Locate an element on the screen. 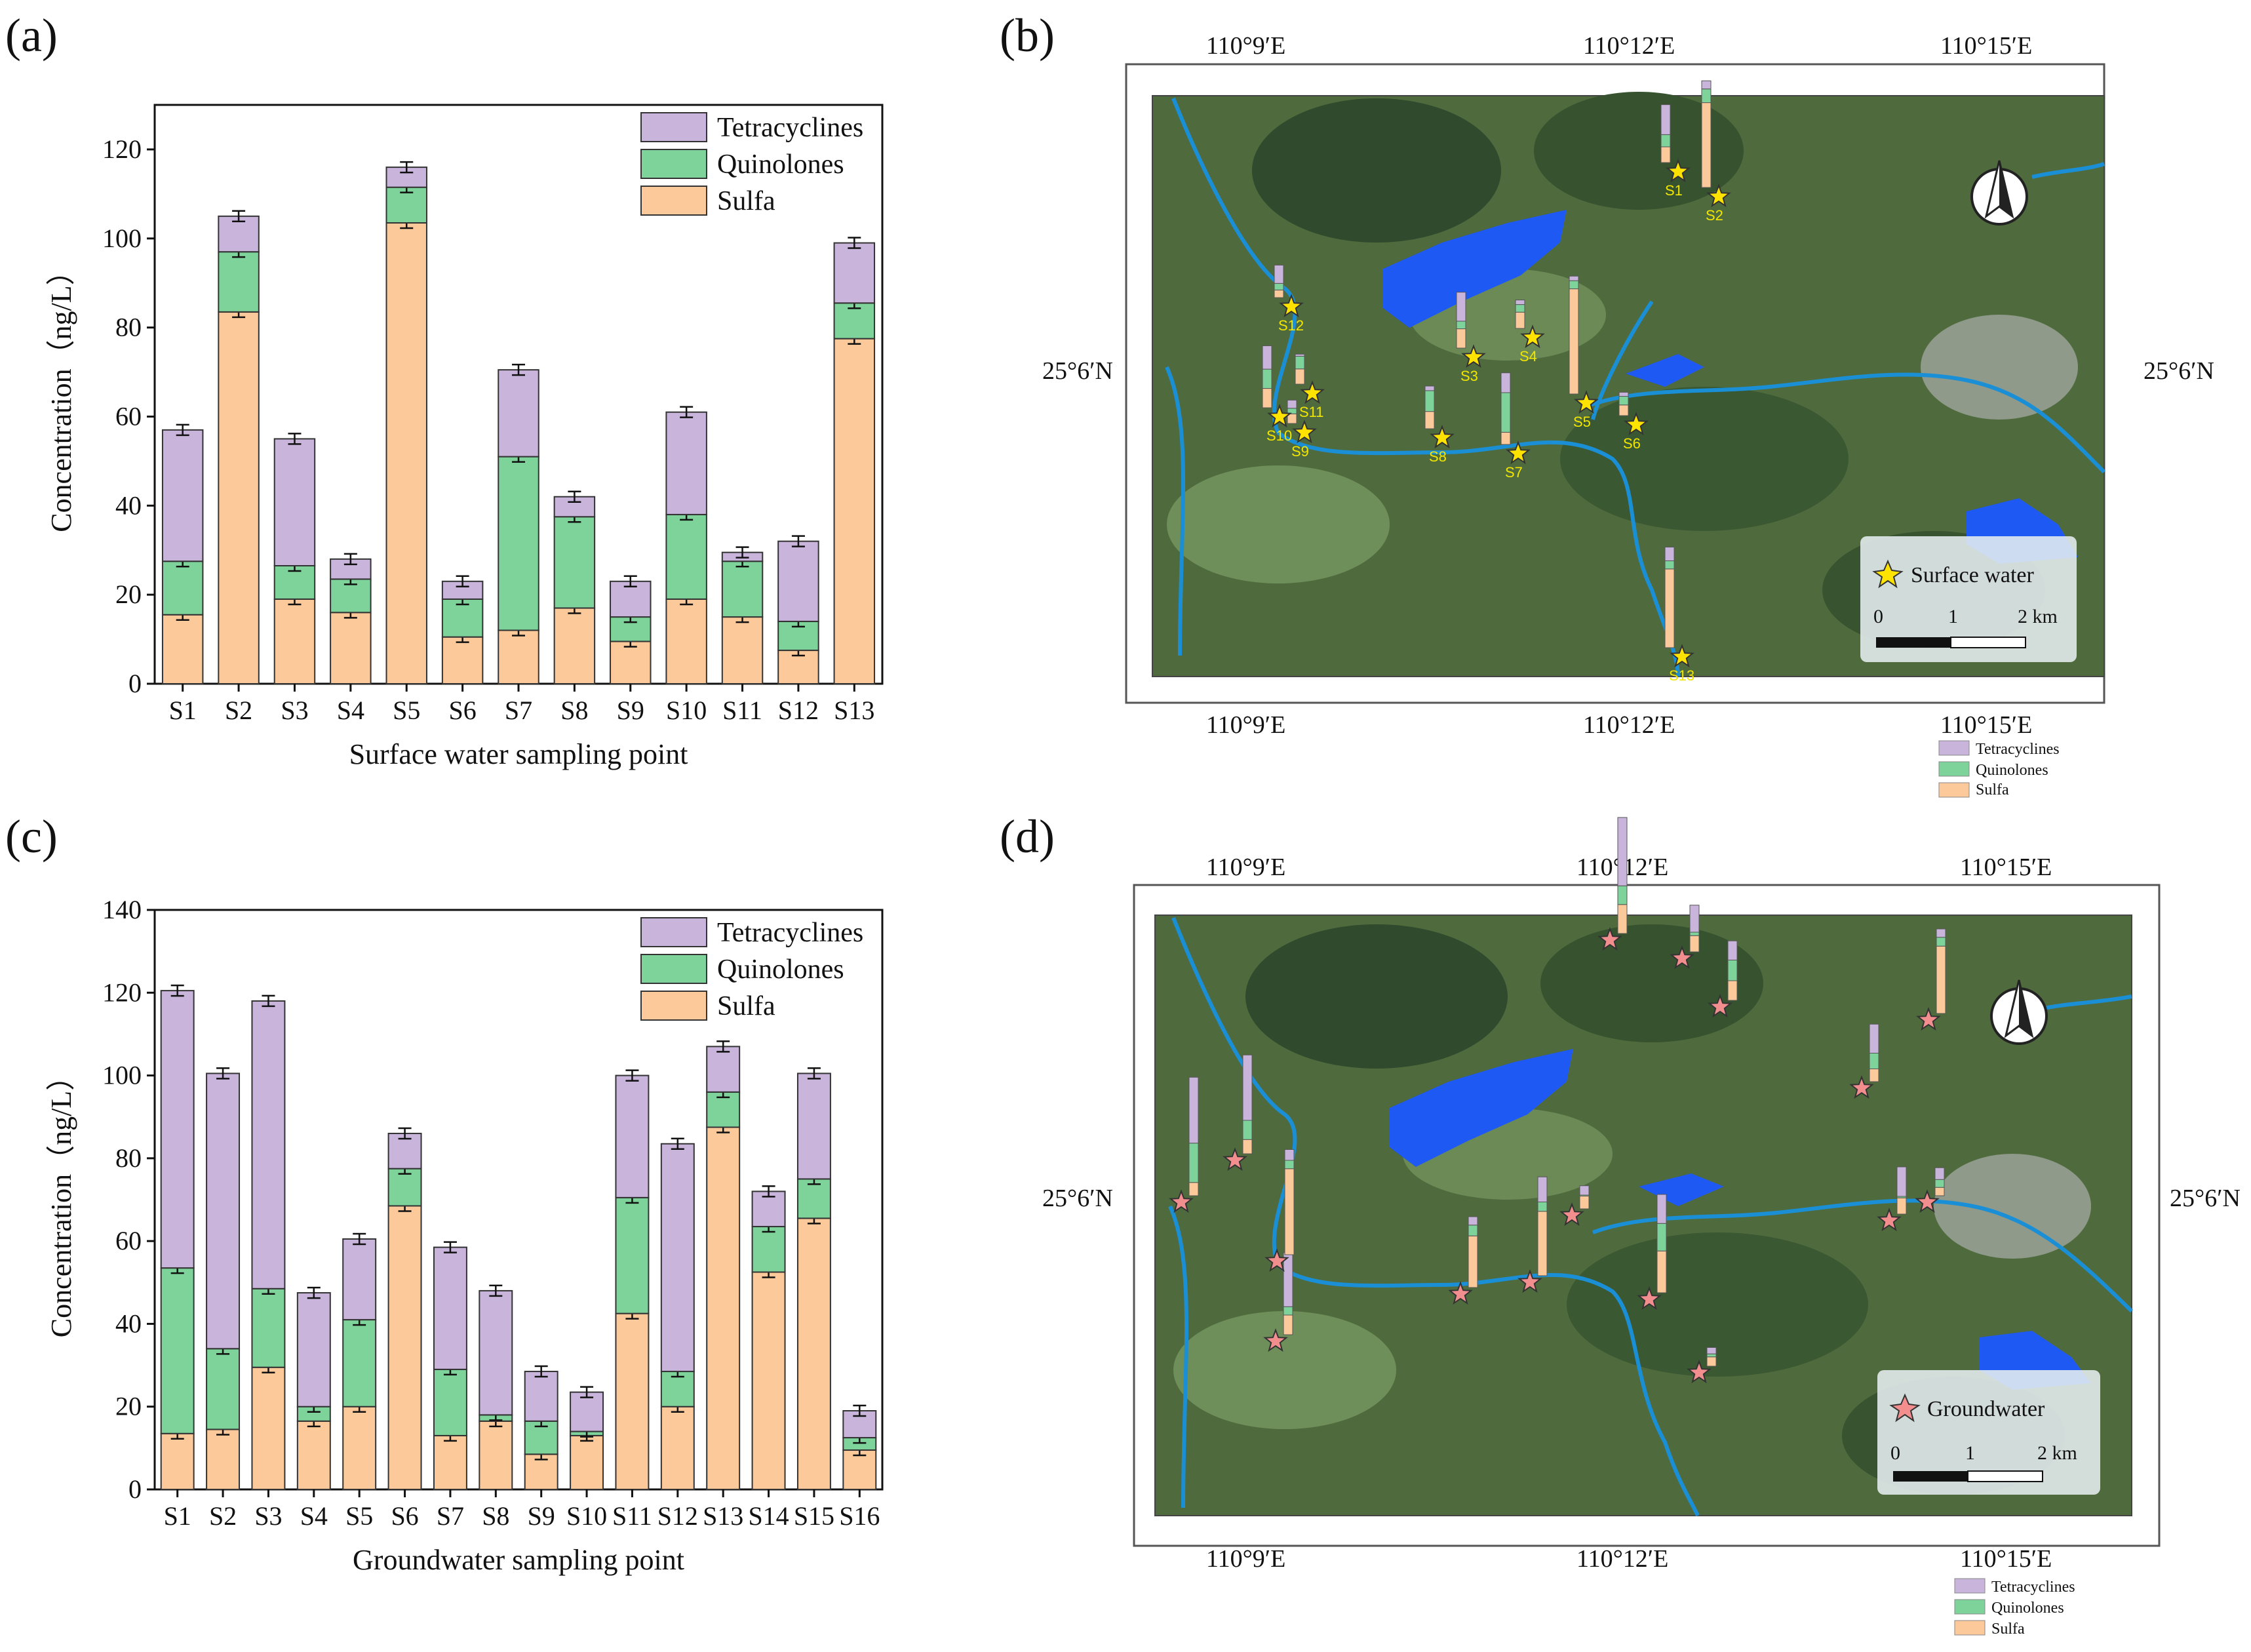  urban-patch is located at coordinates (2000, 367).